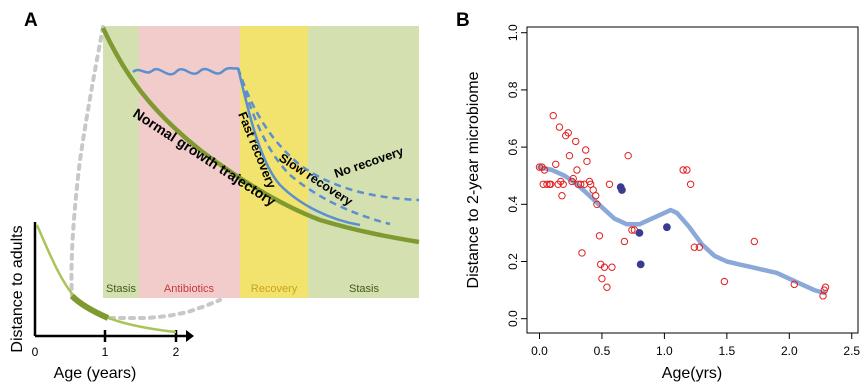 Image resolution: width=865 pixels, height=388 pixels. I want to click on inset-x-axis-title: Age (years), so click(95, 373).